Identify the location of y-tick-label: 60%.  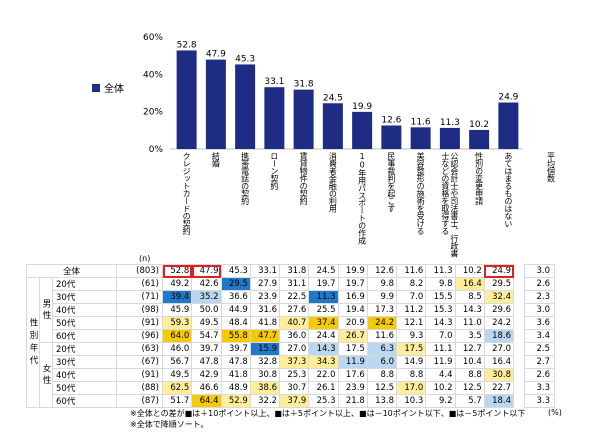
(153, 38).